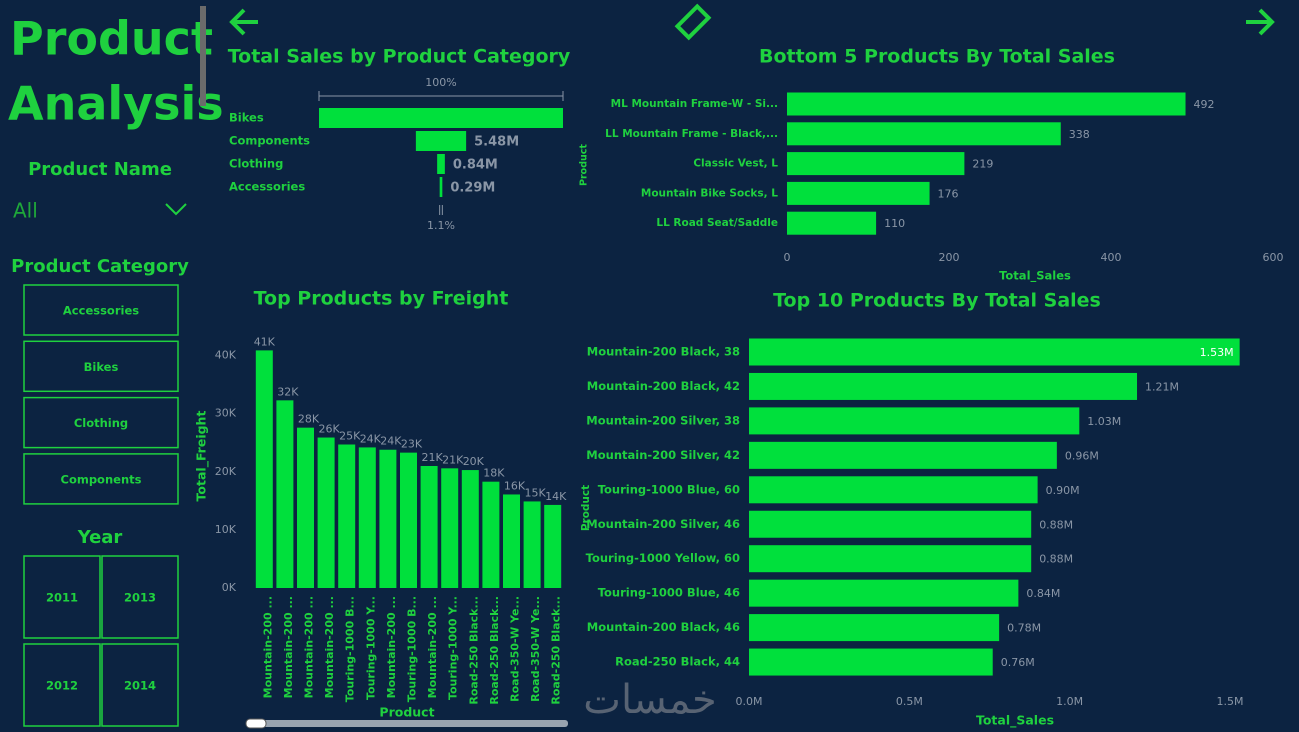 This screenshot has height=732, width=1299. Describe the element at coordinates (1056, 559) in the screenshot. I see `value-label: 0.88M` at that location.